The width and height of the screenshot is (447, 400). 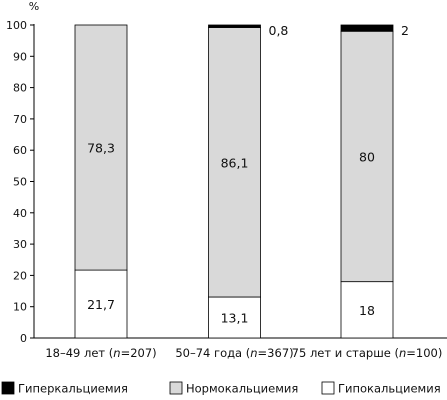 I want to click on y-tick-label: 80, so click(x=20, y=88).